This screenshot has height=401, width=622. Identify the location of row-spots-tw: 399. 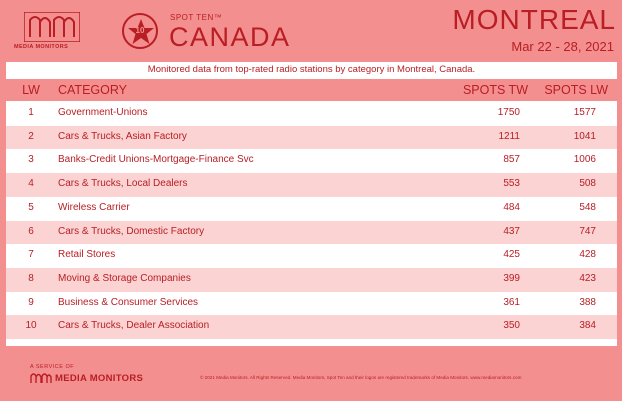
(511, 278).